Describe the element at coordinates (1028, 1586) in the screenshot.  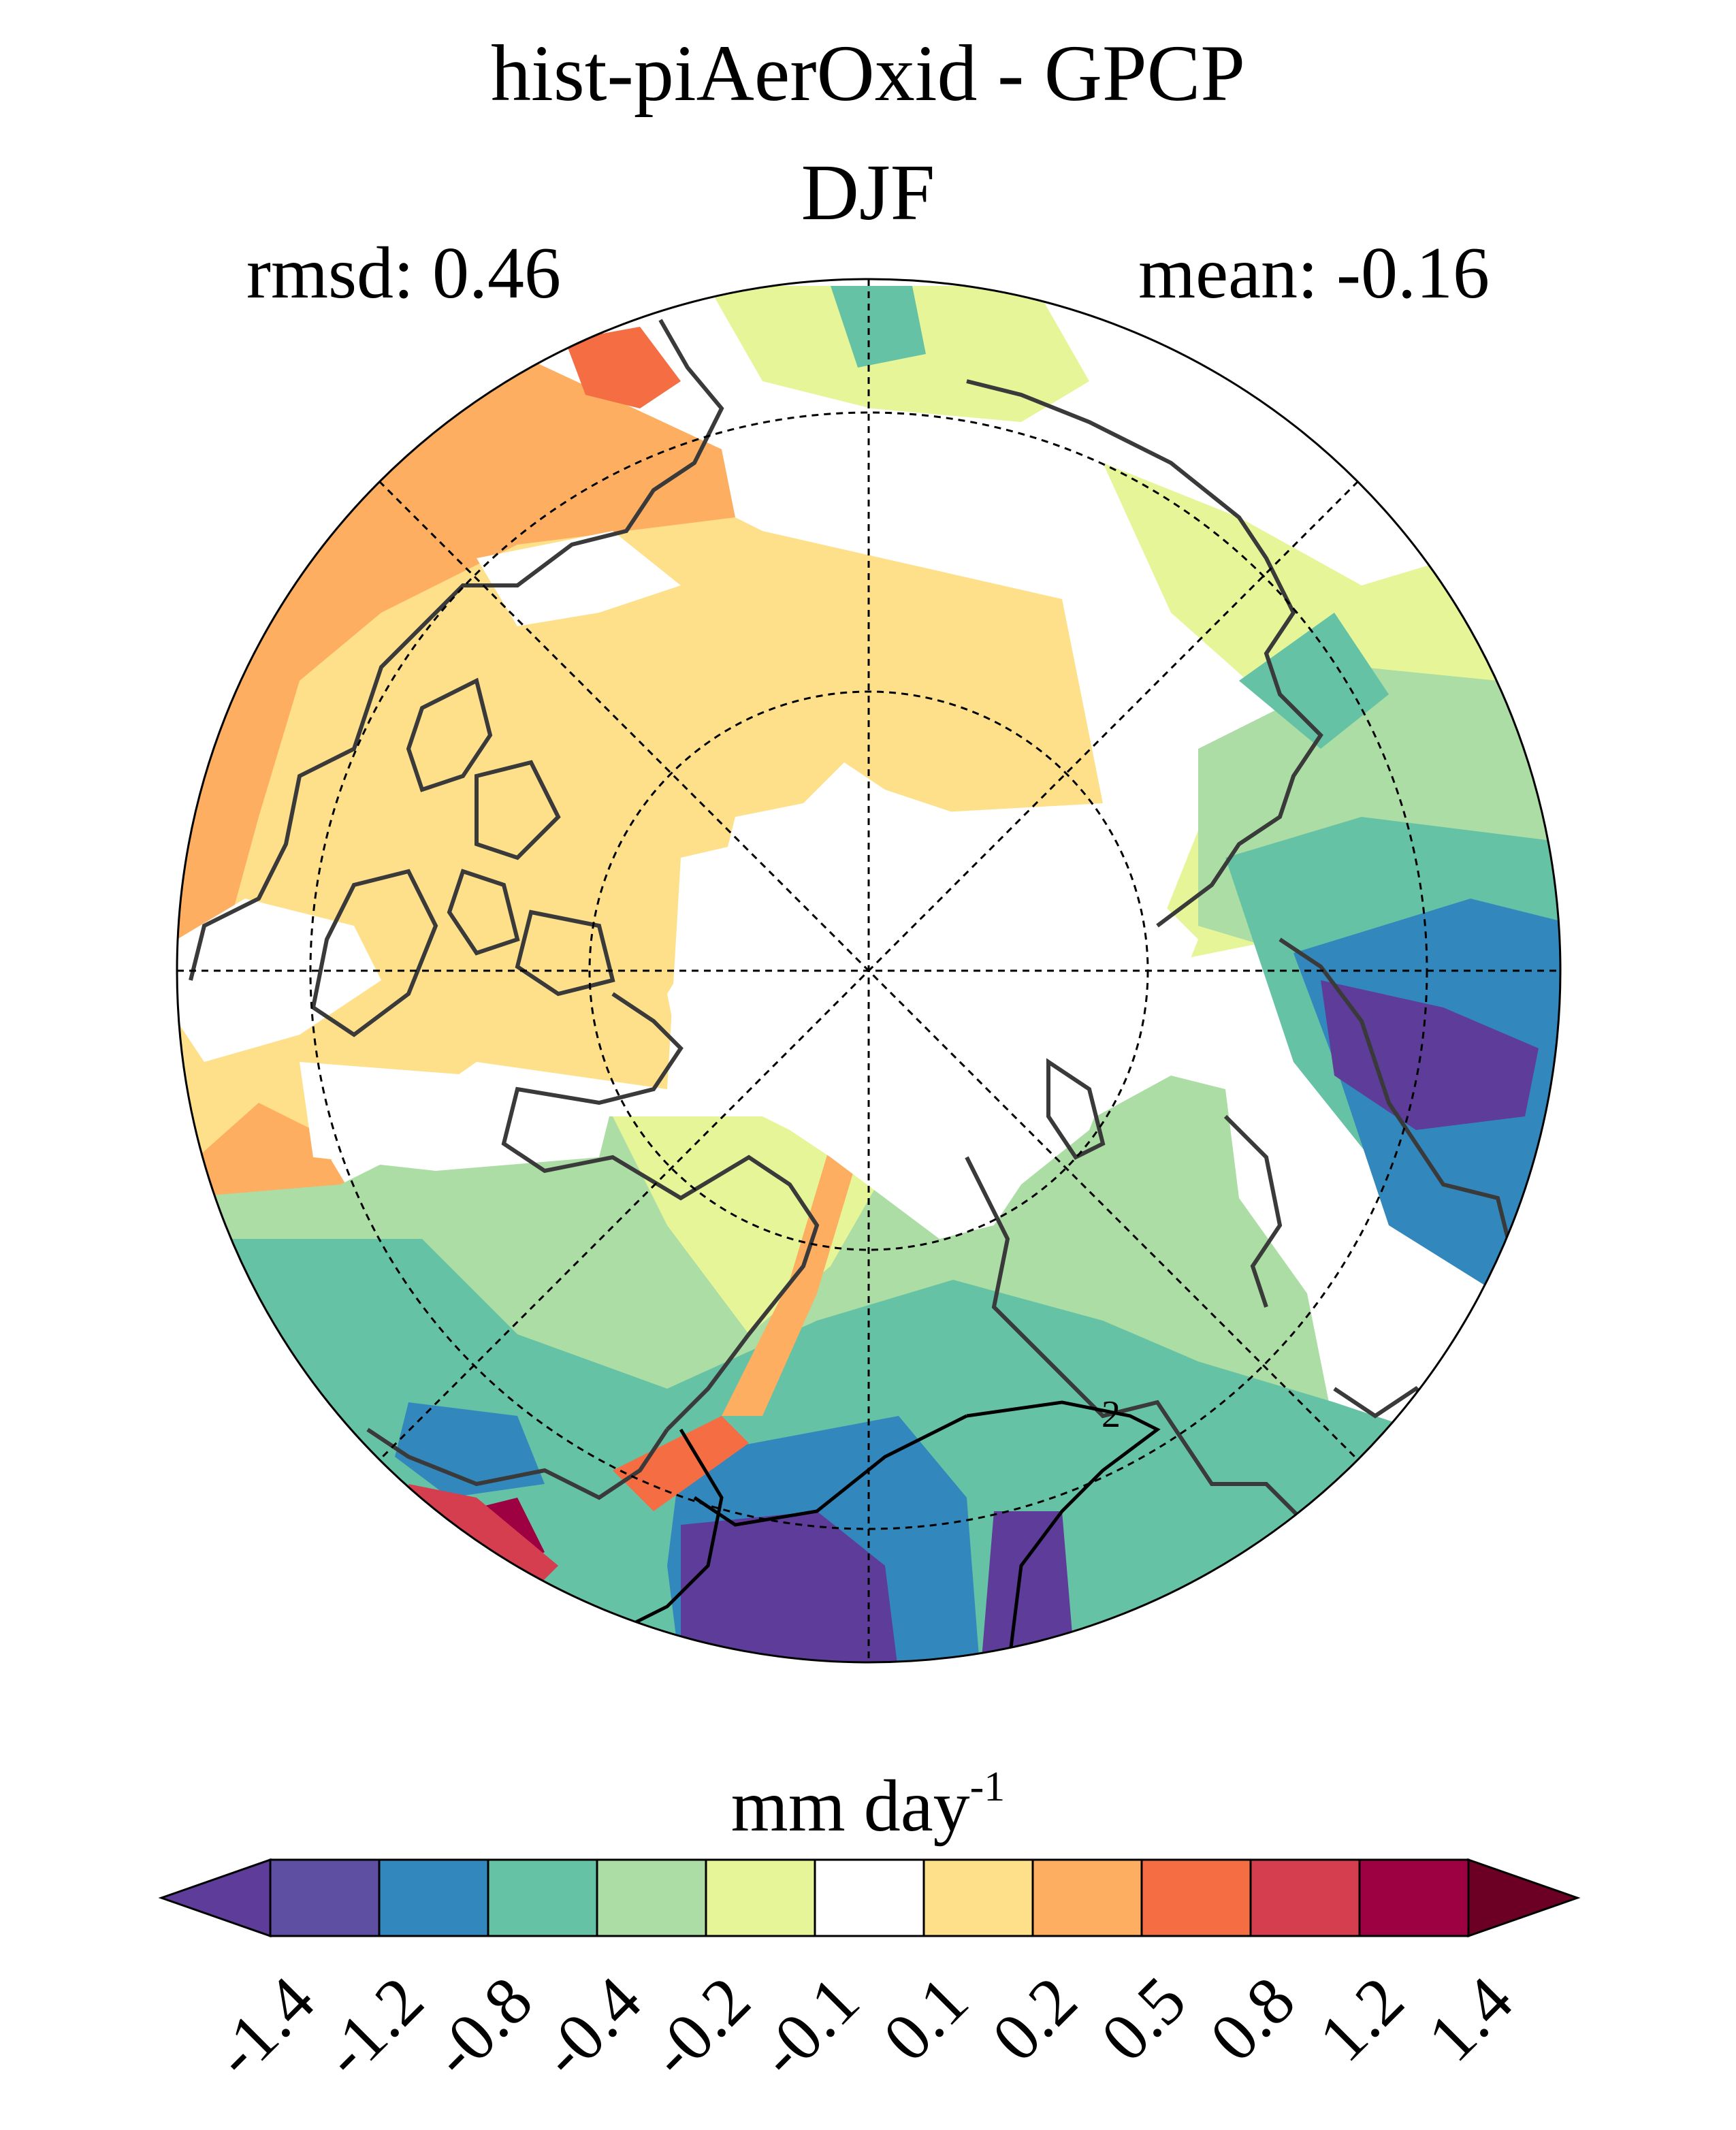
I see `region-purple-southeast` at that location.